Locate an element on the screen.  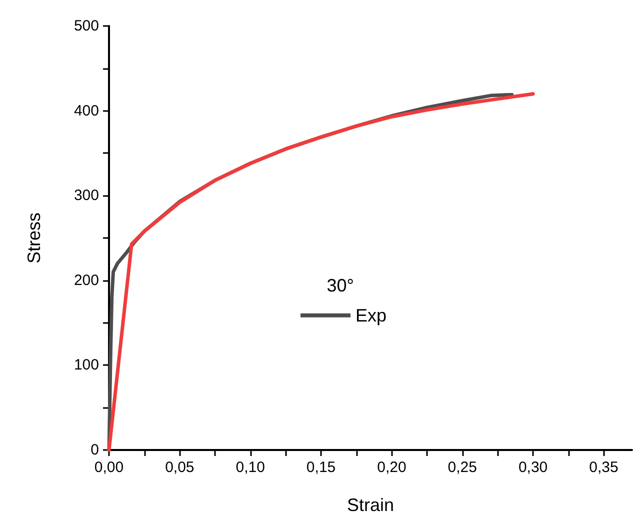
y-tick-label: 200 is located at coordinates (86, 280).